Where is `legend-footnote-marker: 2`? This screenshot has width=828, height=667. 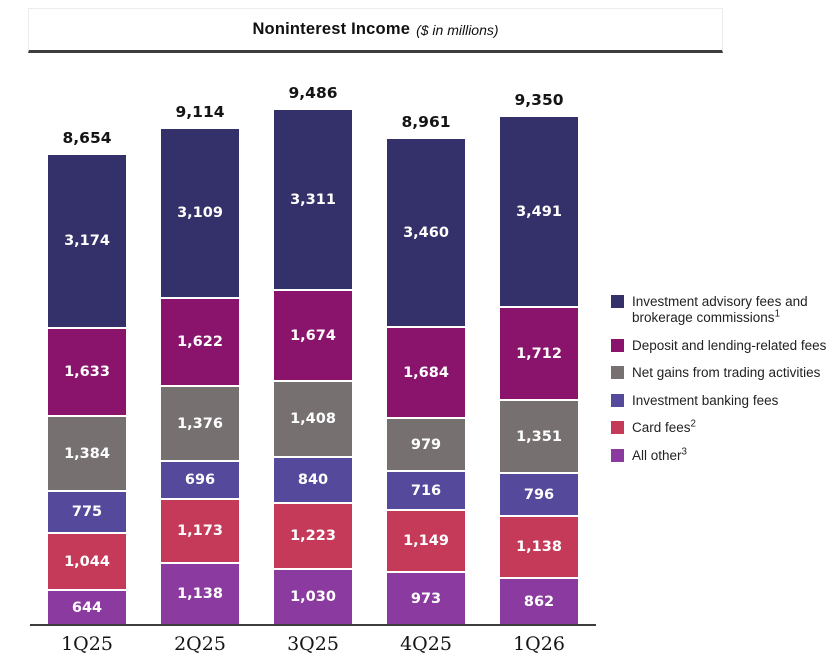
legend-footnote-marker: 2 is located at coordinates (693, 424).